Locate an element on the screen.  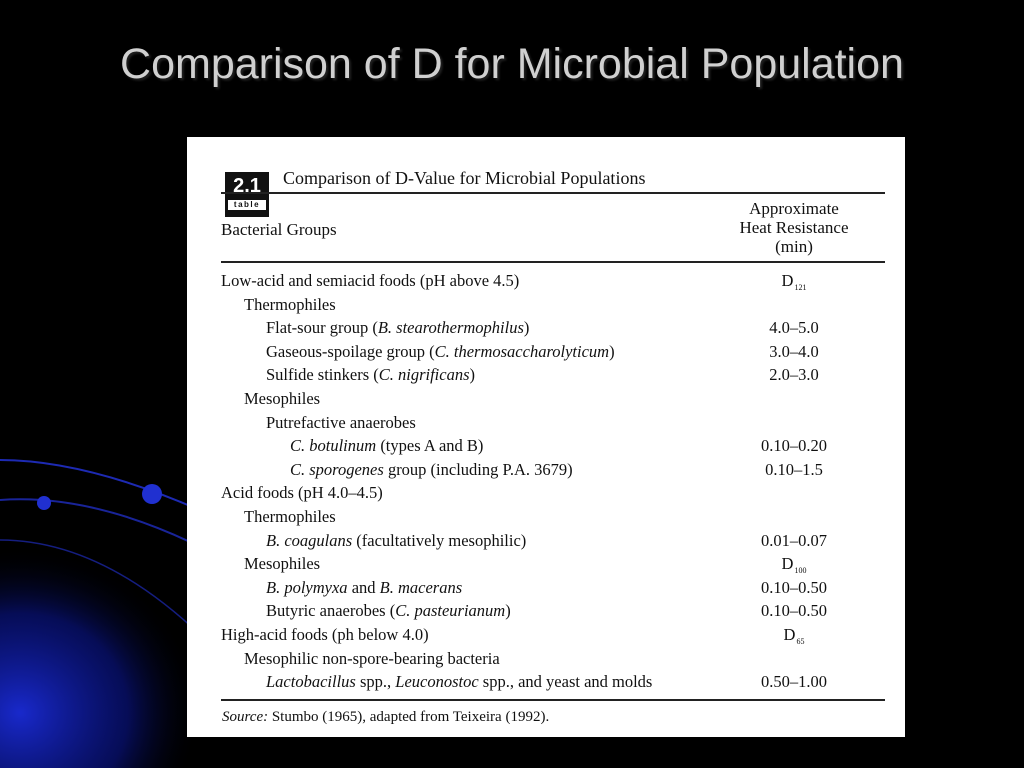
row-value: 2.0–3.0 is located at coordinates (794, 375).